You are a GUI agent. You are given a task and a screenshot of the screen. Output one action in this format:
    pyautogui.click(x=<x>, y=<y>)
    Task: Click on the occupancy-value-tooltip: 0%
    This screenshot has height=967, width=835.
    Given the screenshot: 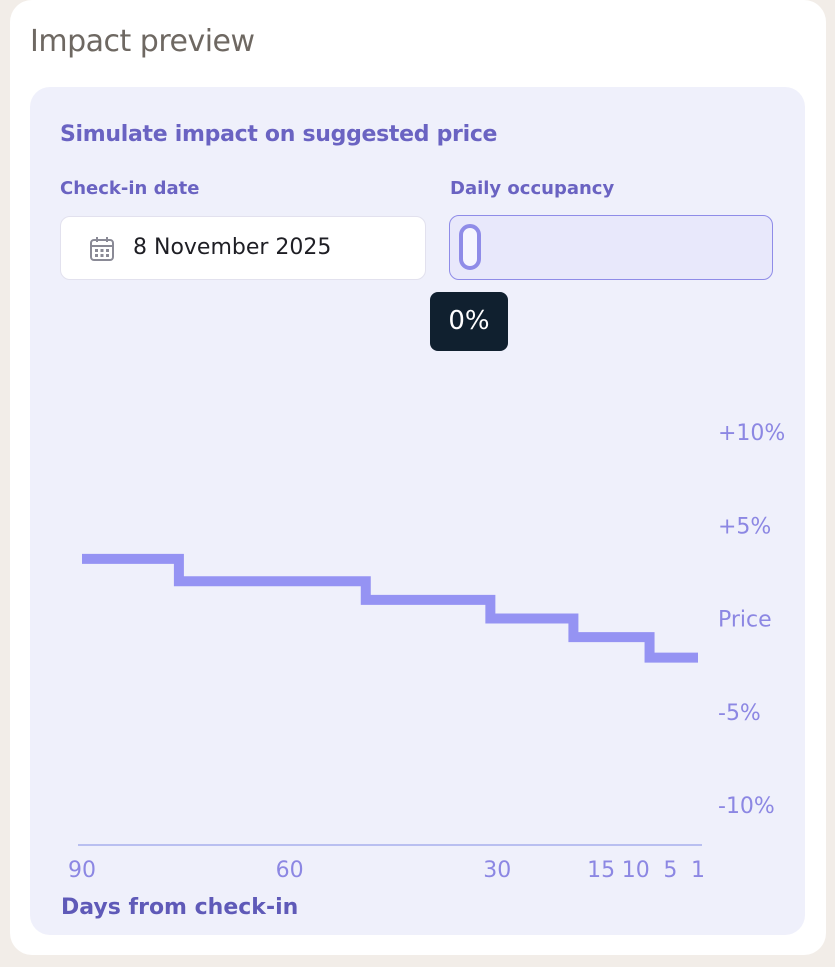 What is the action you would take?
    pyautogui.click(x=469, y=321)
    